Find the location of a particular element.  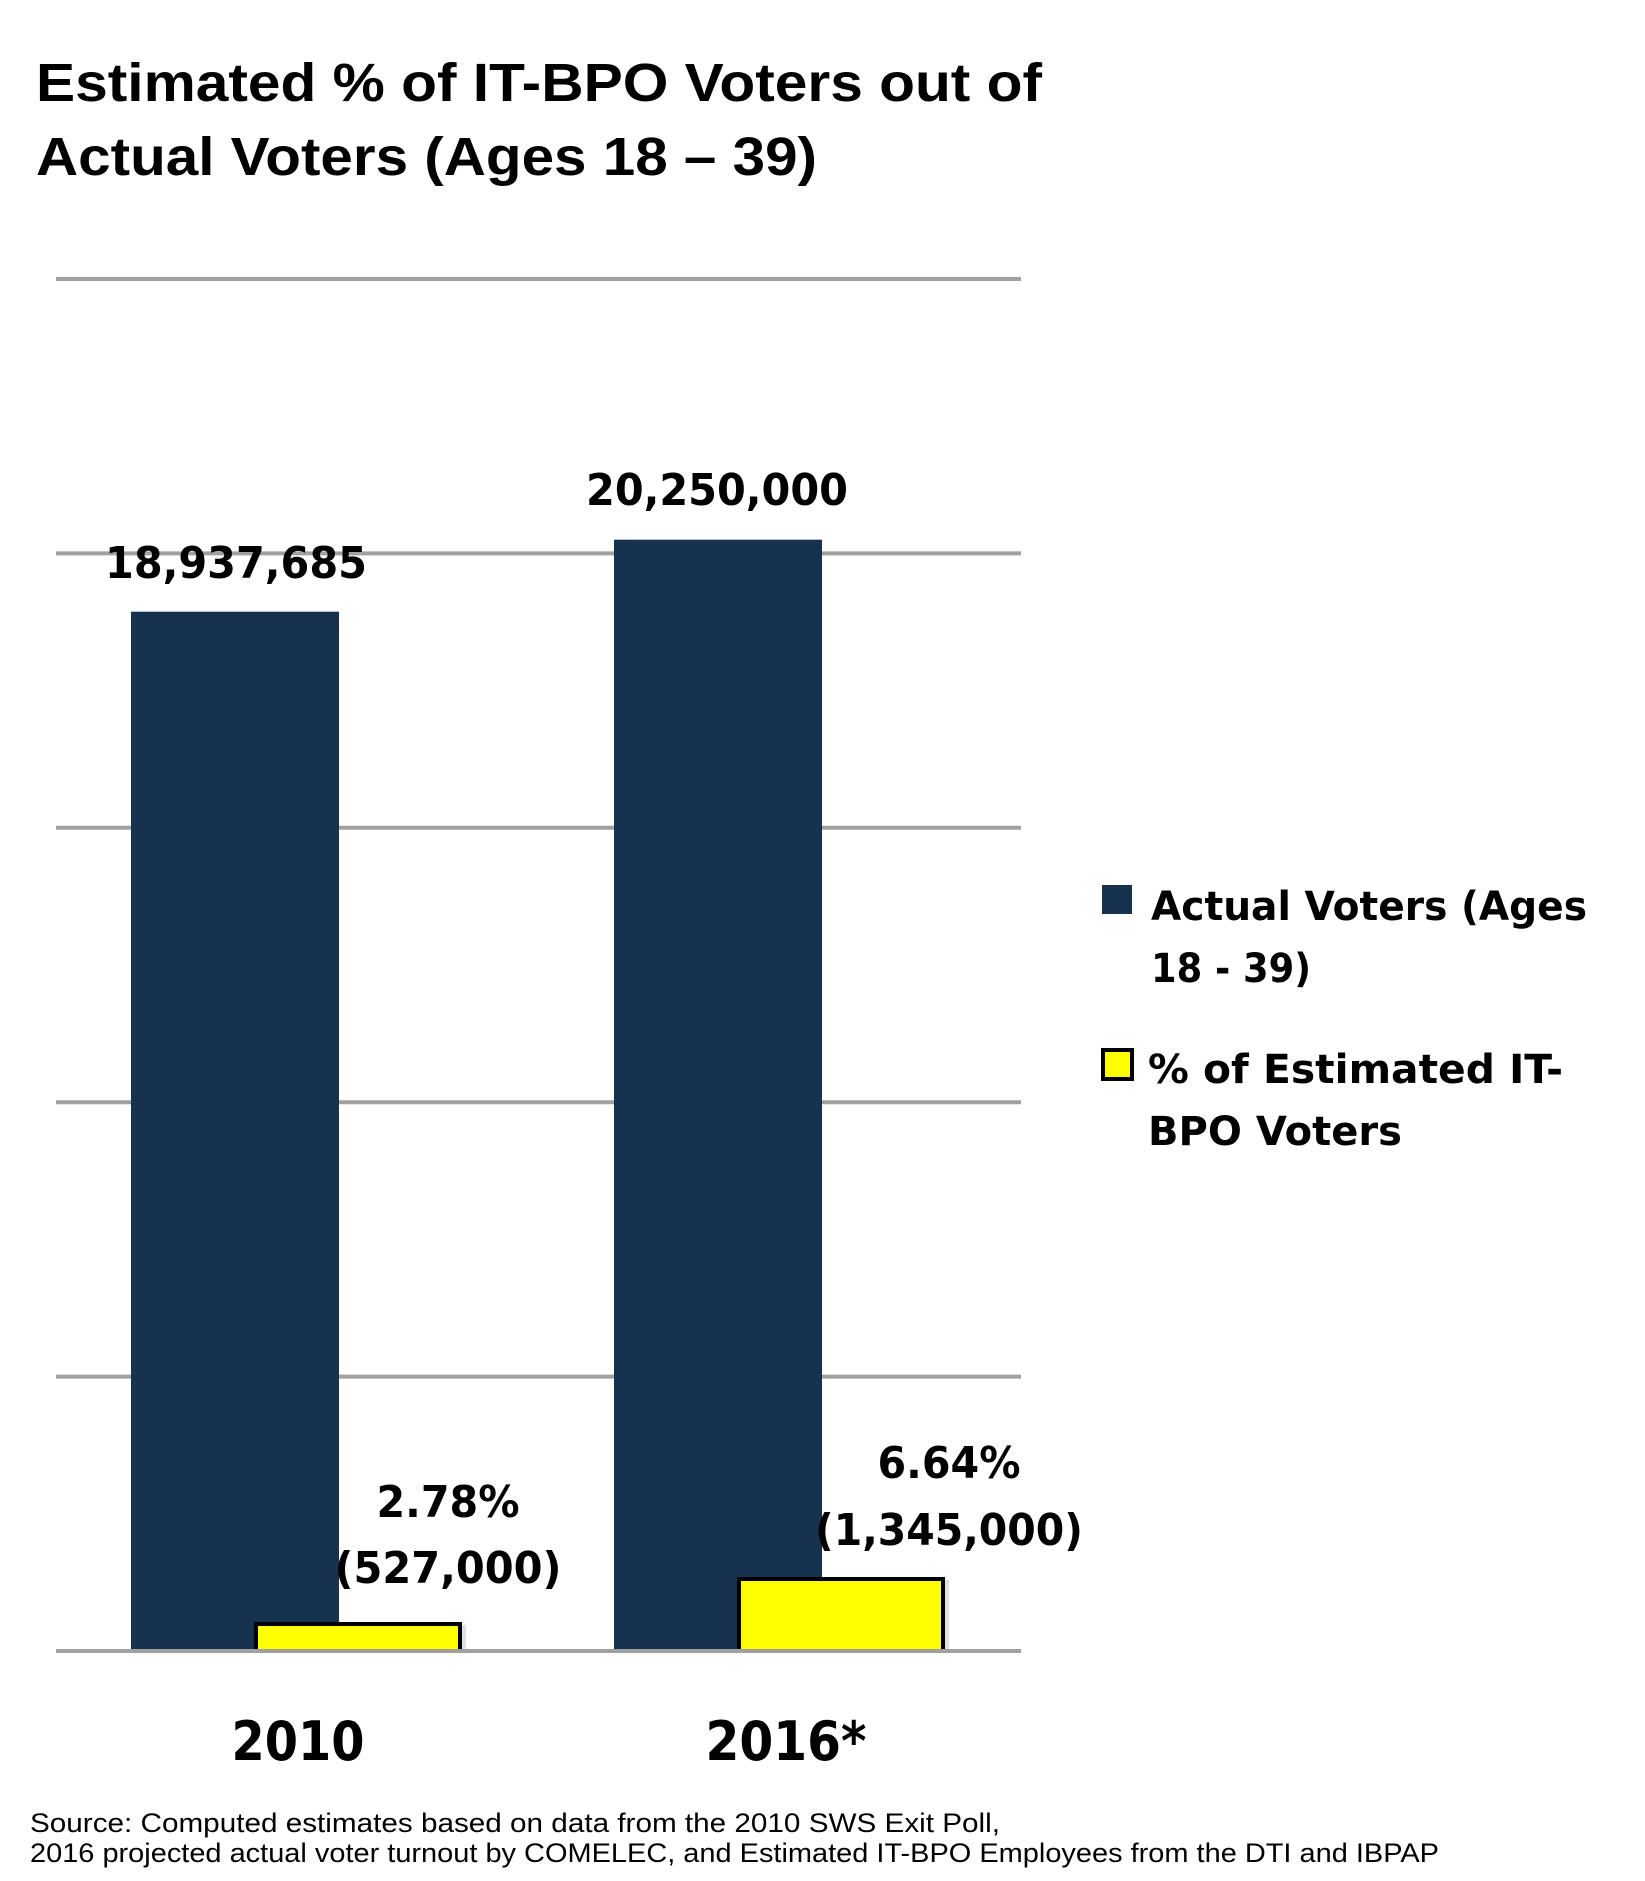

x-tick-label-2016: 2016* is located at coordinates (786, 1741).